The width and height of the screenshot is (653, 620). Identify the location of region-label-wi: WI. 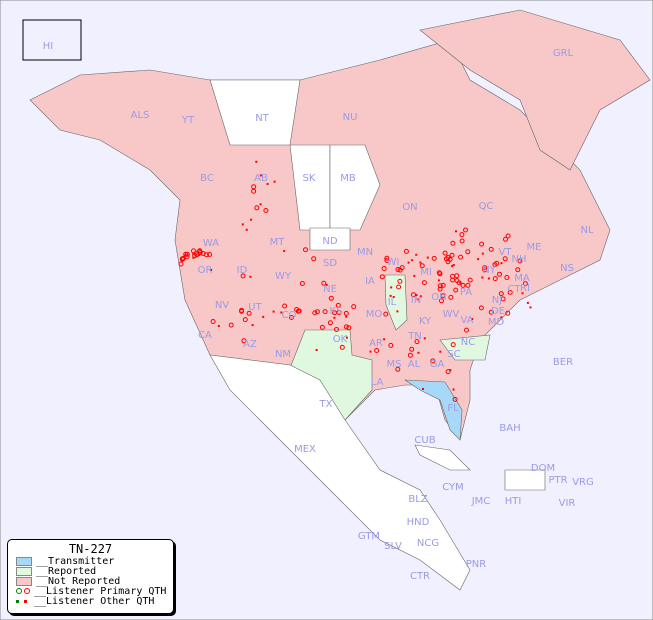
(393, 262).